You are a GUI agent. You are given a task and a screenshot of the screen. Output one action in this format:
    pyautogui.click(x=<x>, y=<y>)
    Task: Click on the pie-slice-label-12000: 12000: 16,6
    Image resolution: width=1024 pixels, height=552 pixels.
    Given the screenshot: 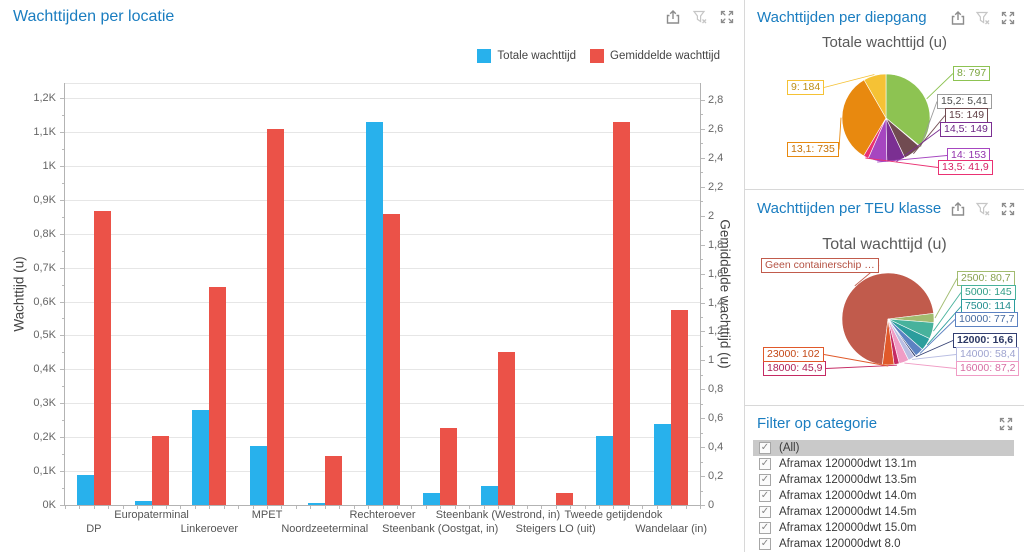 What is the action you would take?
    pyautogui.click(x=985, y=340)
    